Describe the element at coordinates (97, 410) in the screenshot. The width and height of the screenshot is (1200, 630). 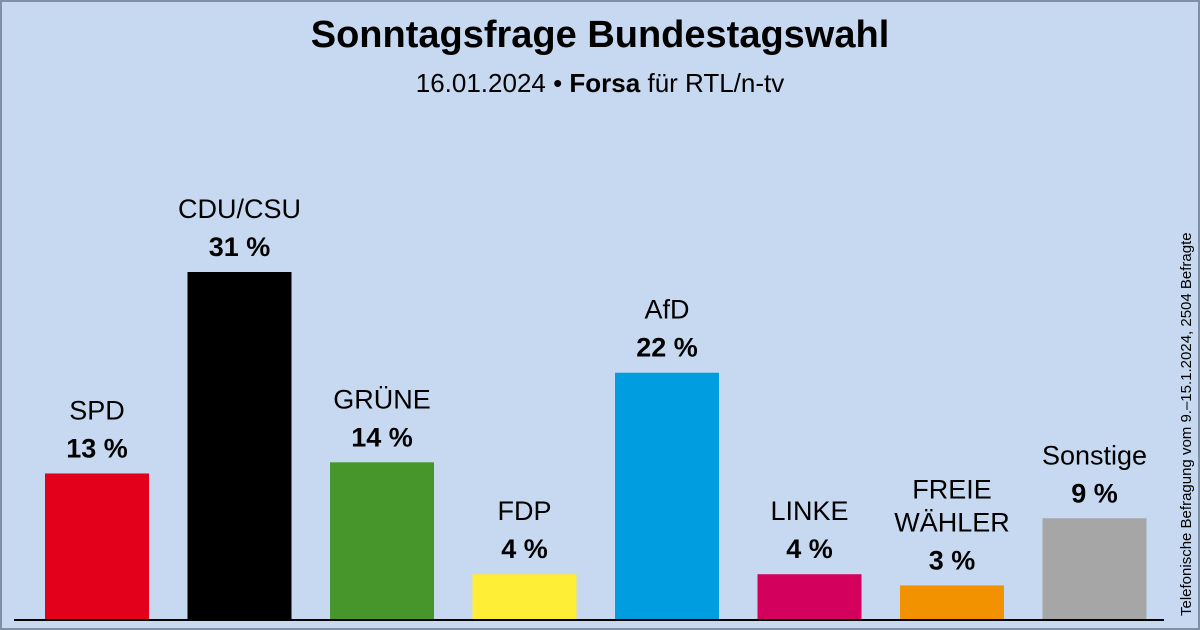
I see `category-label: SPD` at that location.